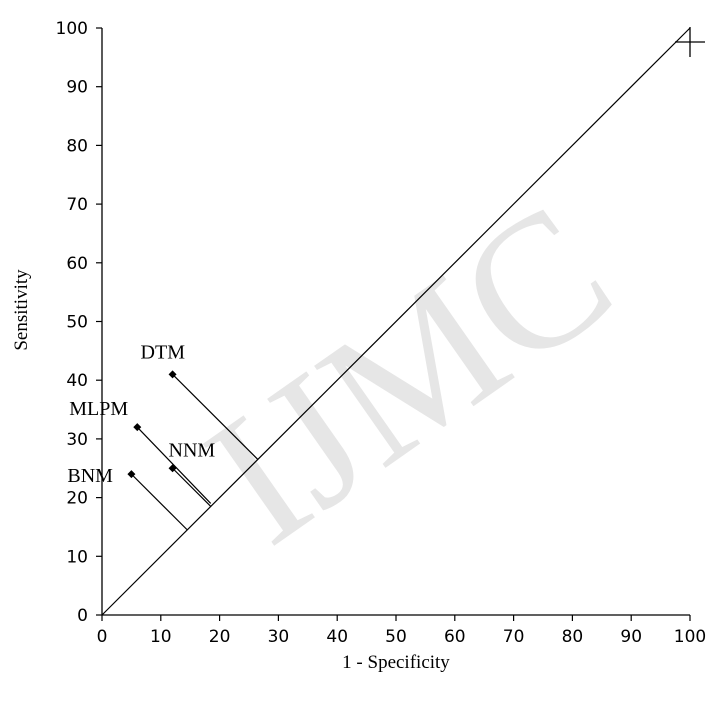 The width and height of the screenshot is (718, 706). What do you see at coordinates (161, 637) in the screenshot?
I see `x-tick-label: 10` at bounding box center [161, 637].